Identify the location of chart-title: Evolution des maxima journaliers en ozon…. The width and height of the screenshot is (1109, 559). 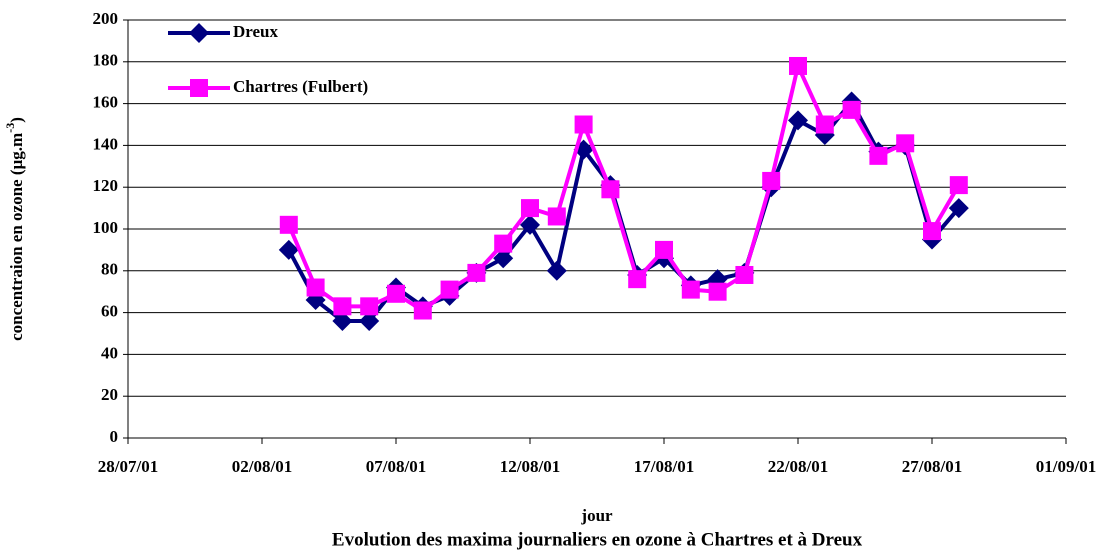
(597, 539).